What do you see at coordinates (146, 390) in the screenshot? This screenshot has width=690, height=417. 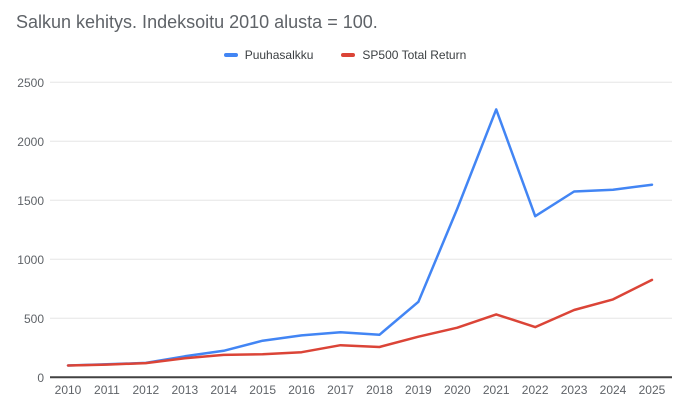 I see `x-tick-label-2012: 2012` at bounding box center [146, 390].